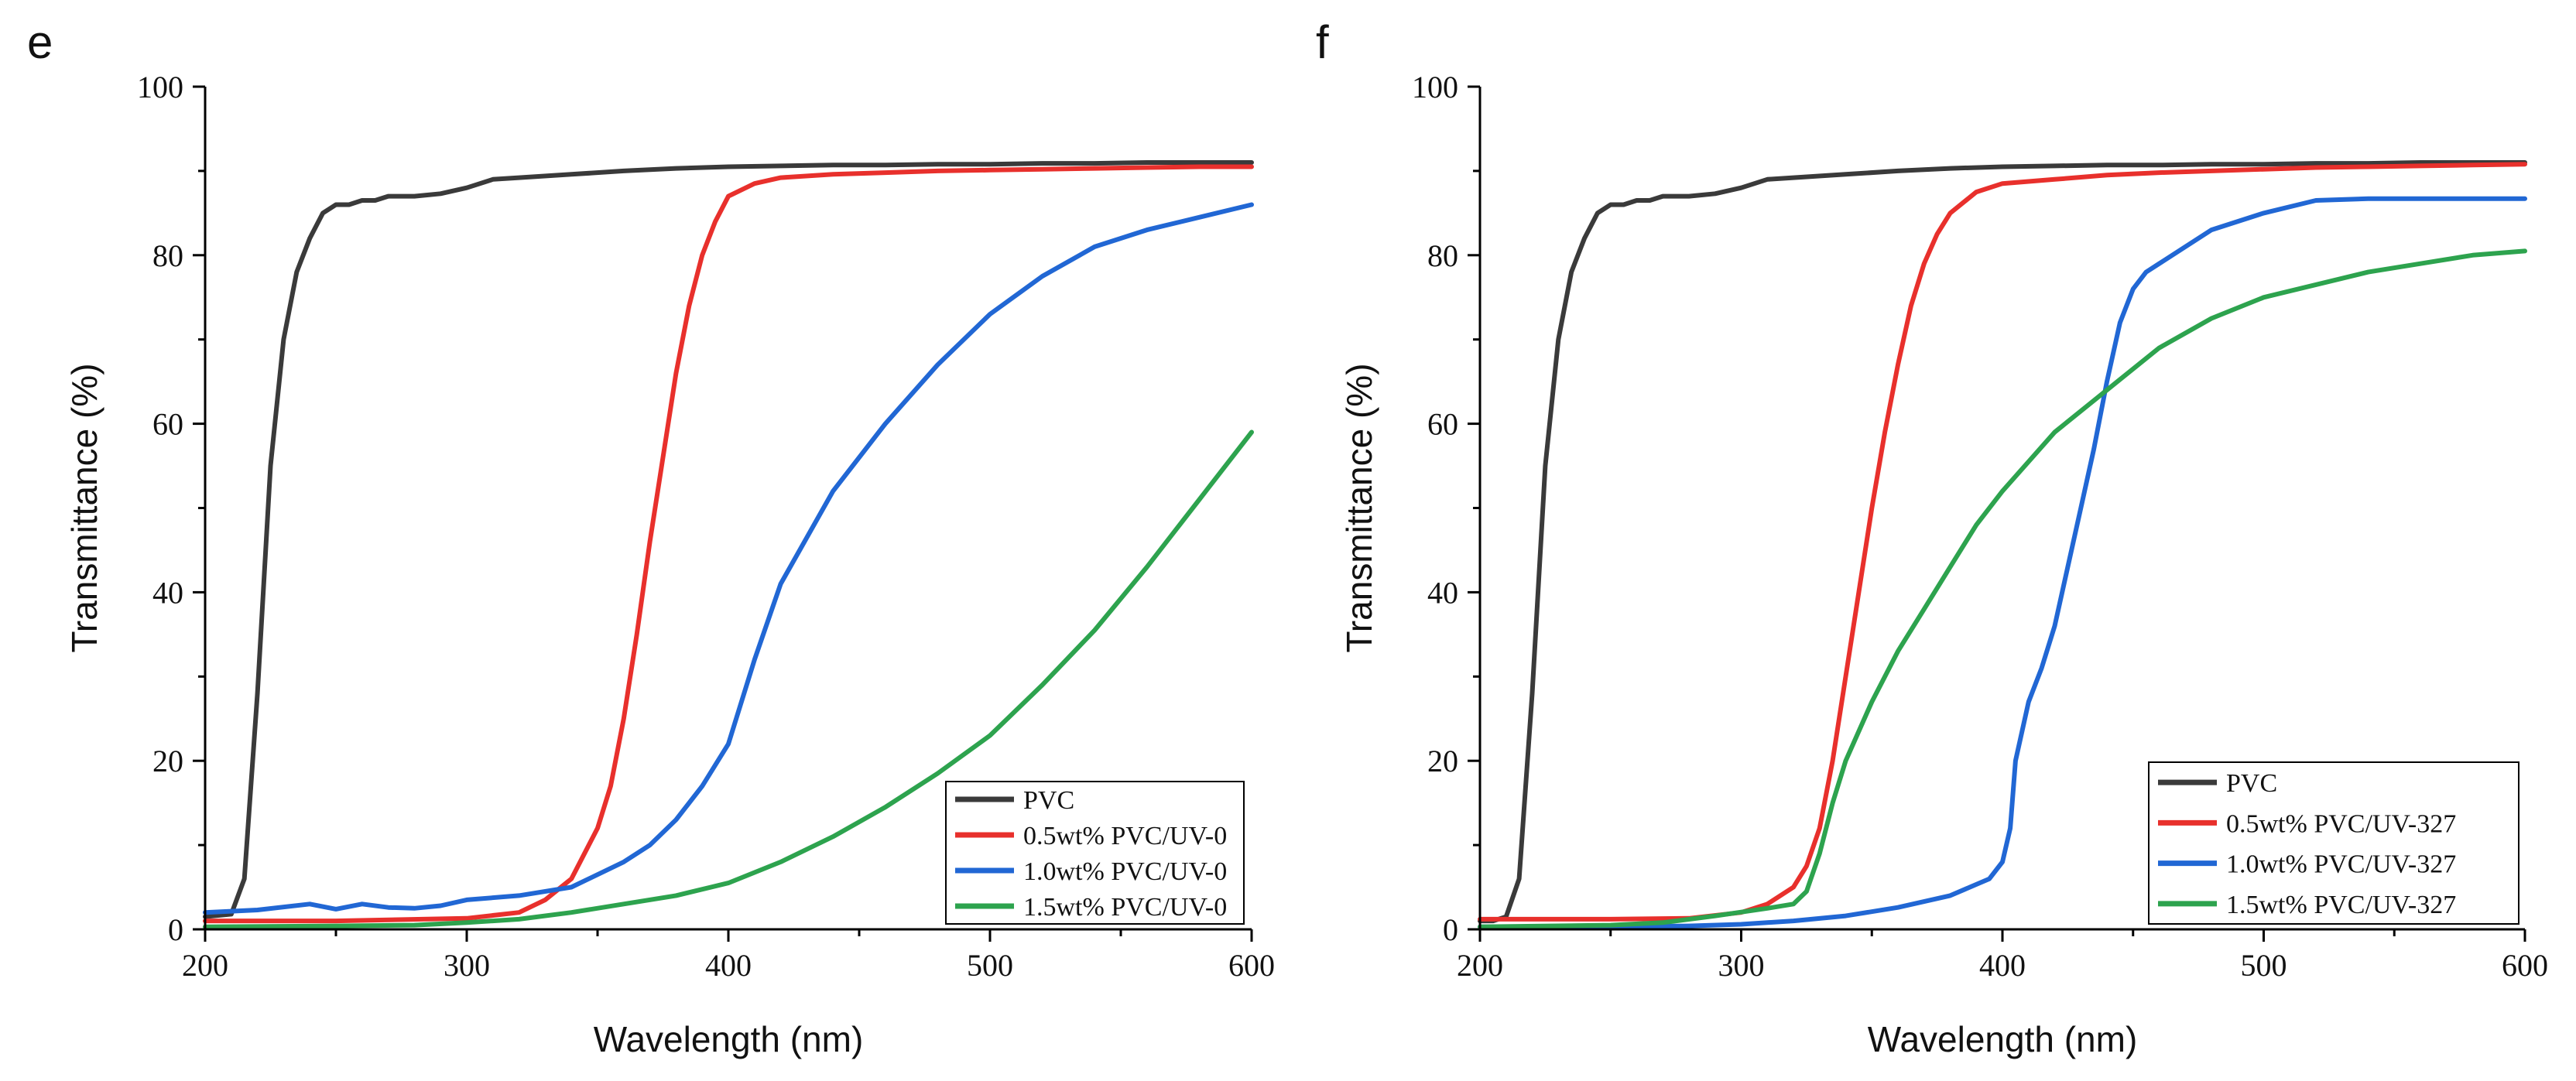 This screenshot has height=1081, width=2576. What do you see at coordinates (1125, 872) in the screenshot?
I see `legend-label-2: 1.0wt% PVC/UV-0` at bounding box center [1125, 872].